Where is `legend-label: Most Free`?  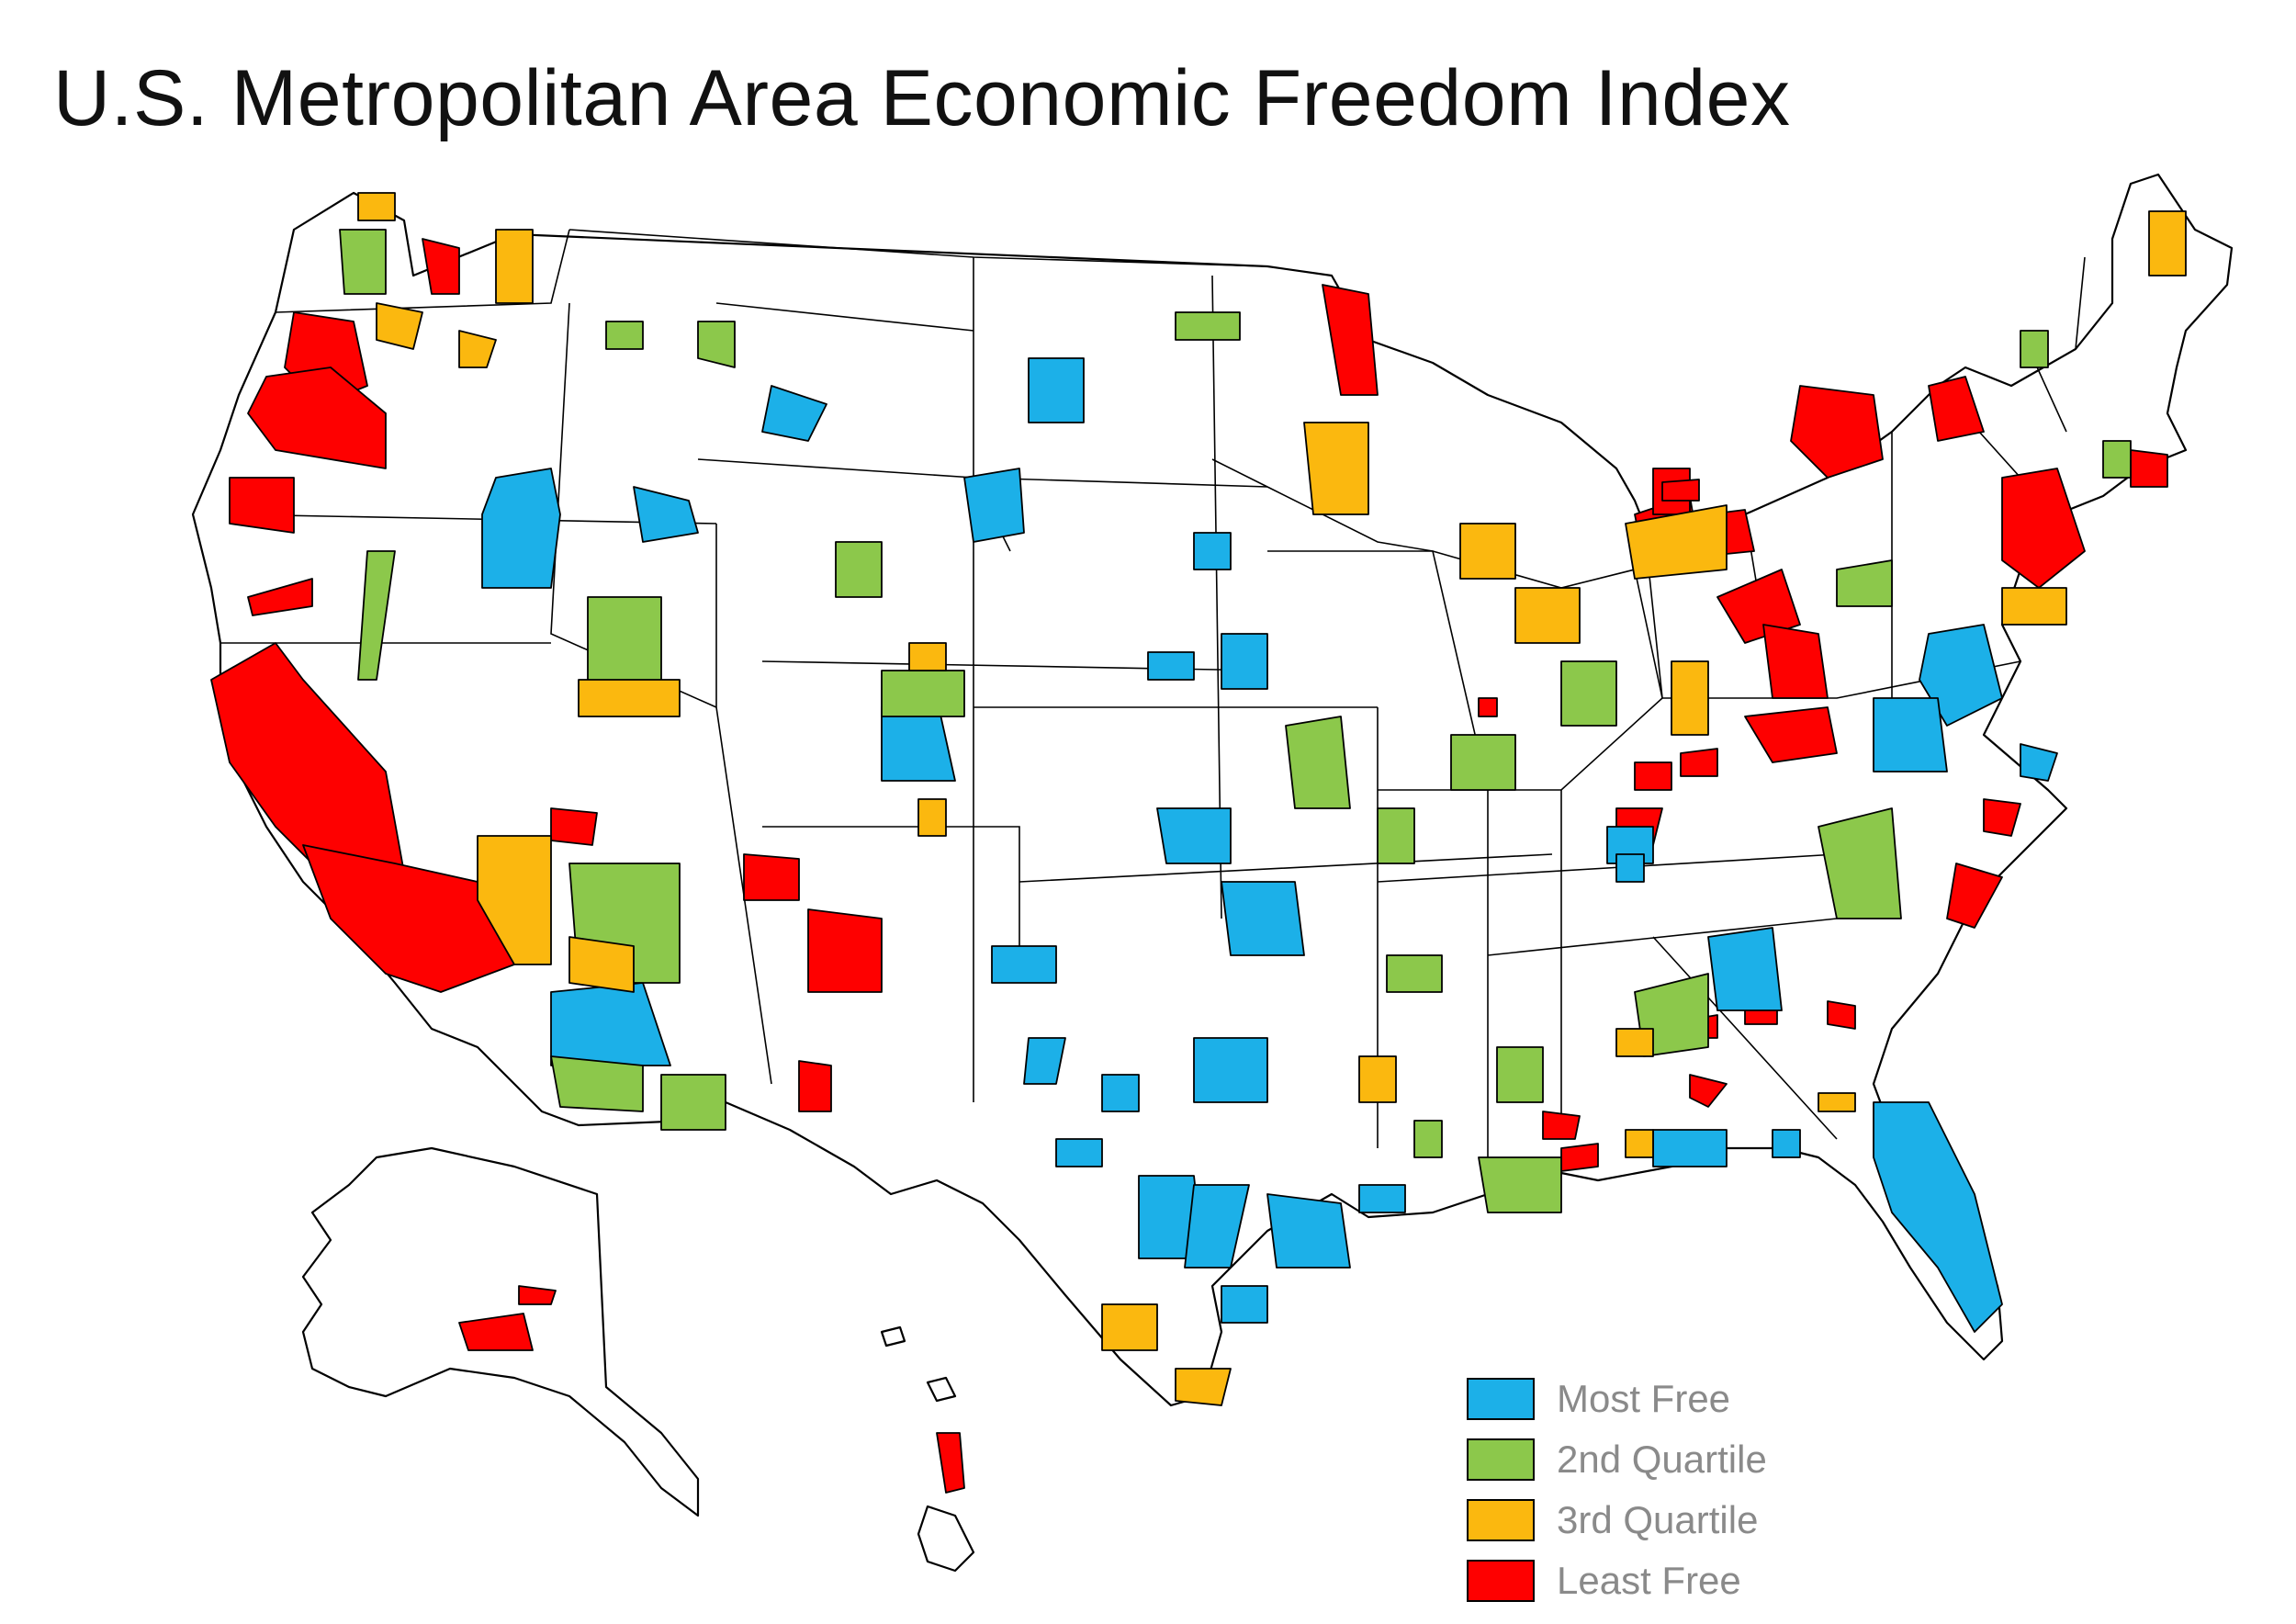
legend-label: Most Free is located at coordinates (1644, 1398).